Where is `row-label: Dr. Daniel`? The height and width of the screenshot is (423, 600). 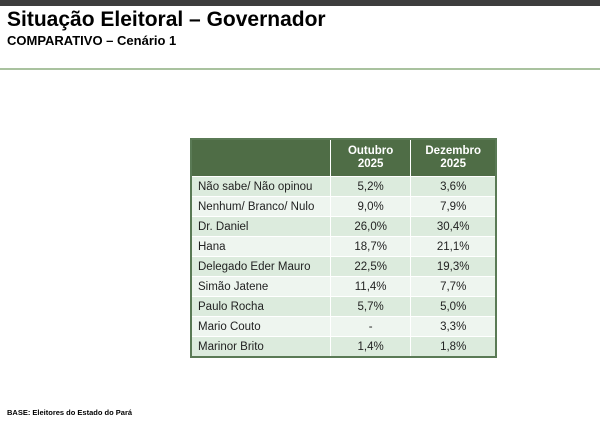
row-label: Dr. Daniel is located at coordinates (260, 226).